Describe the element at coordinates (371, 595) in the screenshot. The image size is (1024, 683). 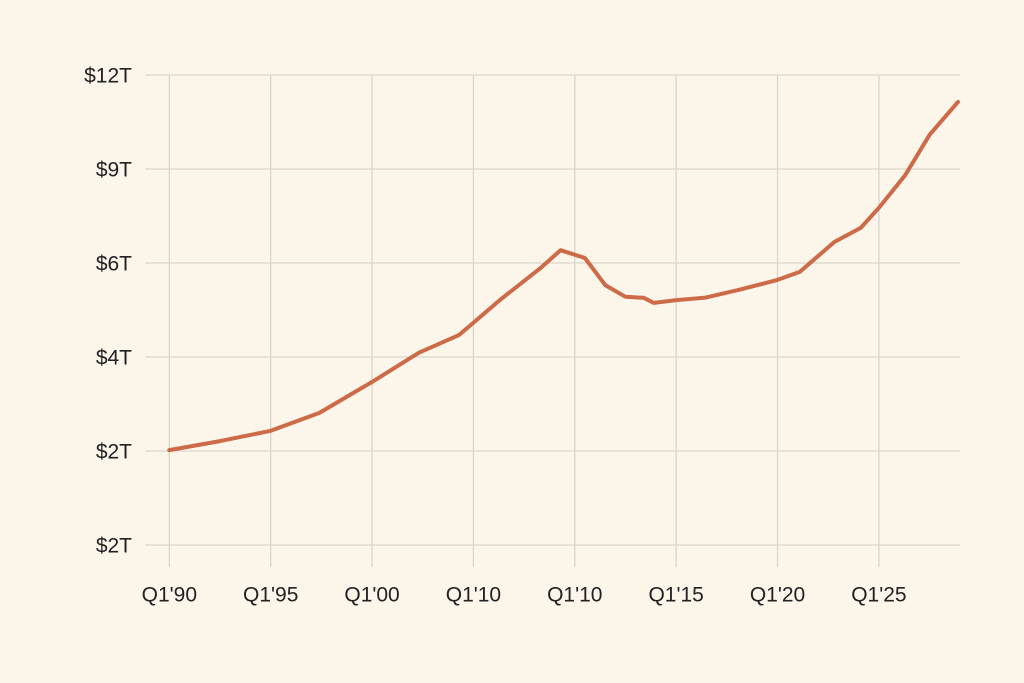
I see `x-tick-label: Q1'00` at that location.